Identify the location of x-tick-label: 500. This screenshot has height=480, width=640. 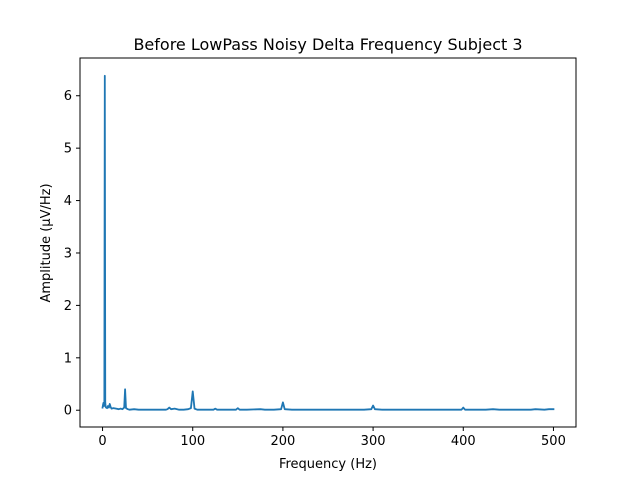
(553, 441).